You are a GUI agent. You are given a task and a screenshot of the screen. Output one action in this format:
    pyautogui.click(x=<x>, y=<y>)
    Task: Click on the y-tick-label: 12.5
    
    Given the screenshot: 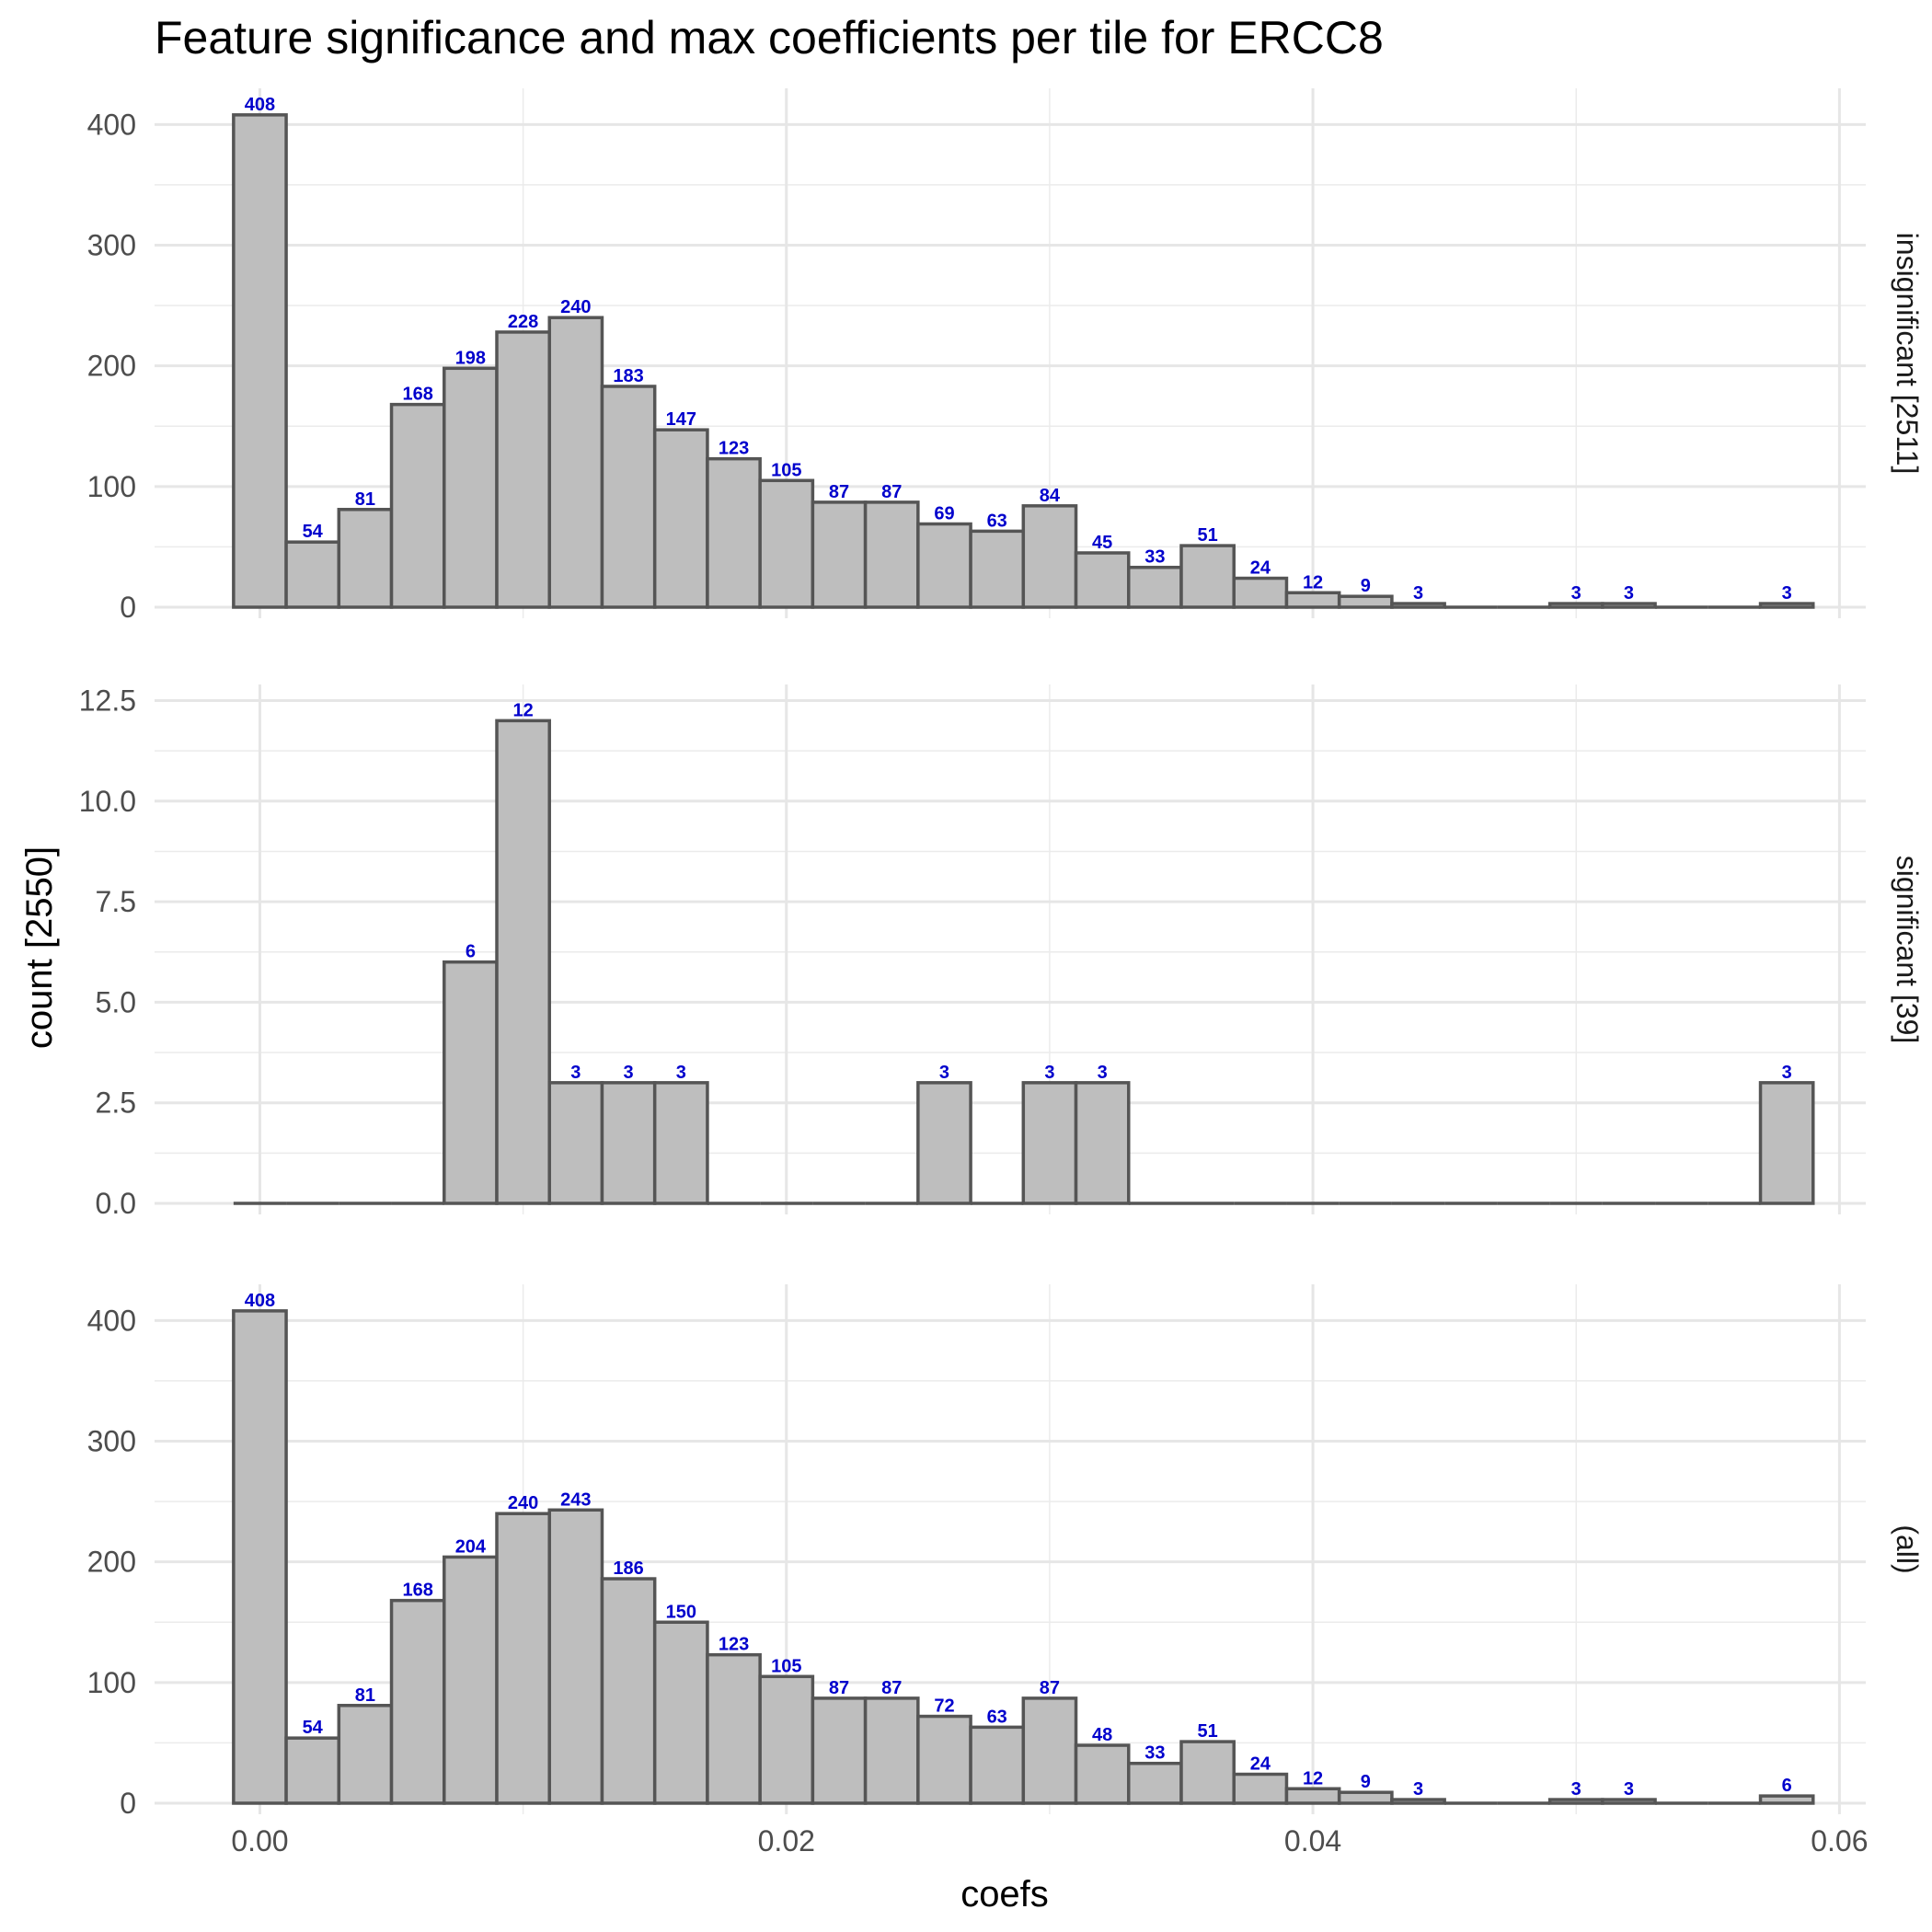 What is the action you would take?
    pyautogui.click(x=107, y=700)
    